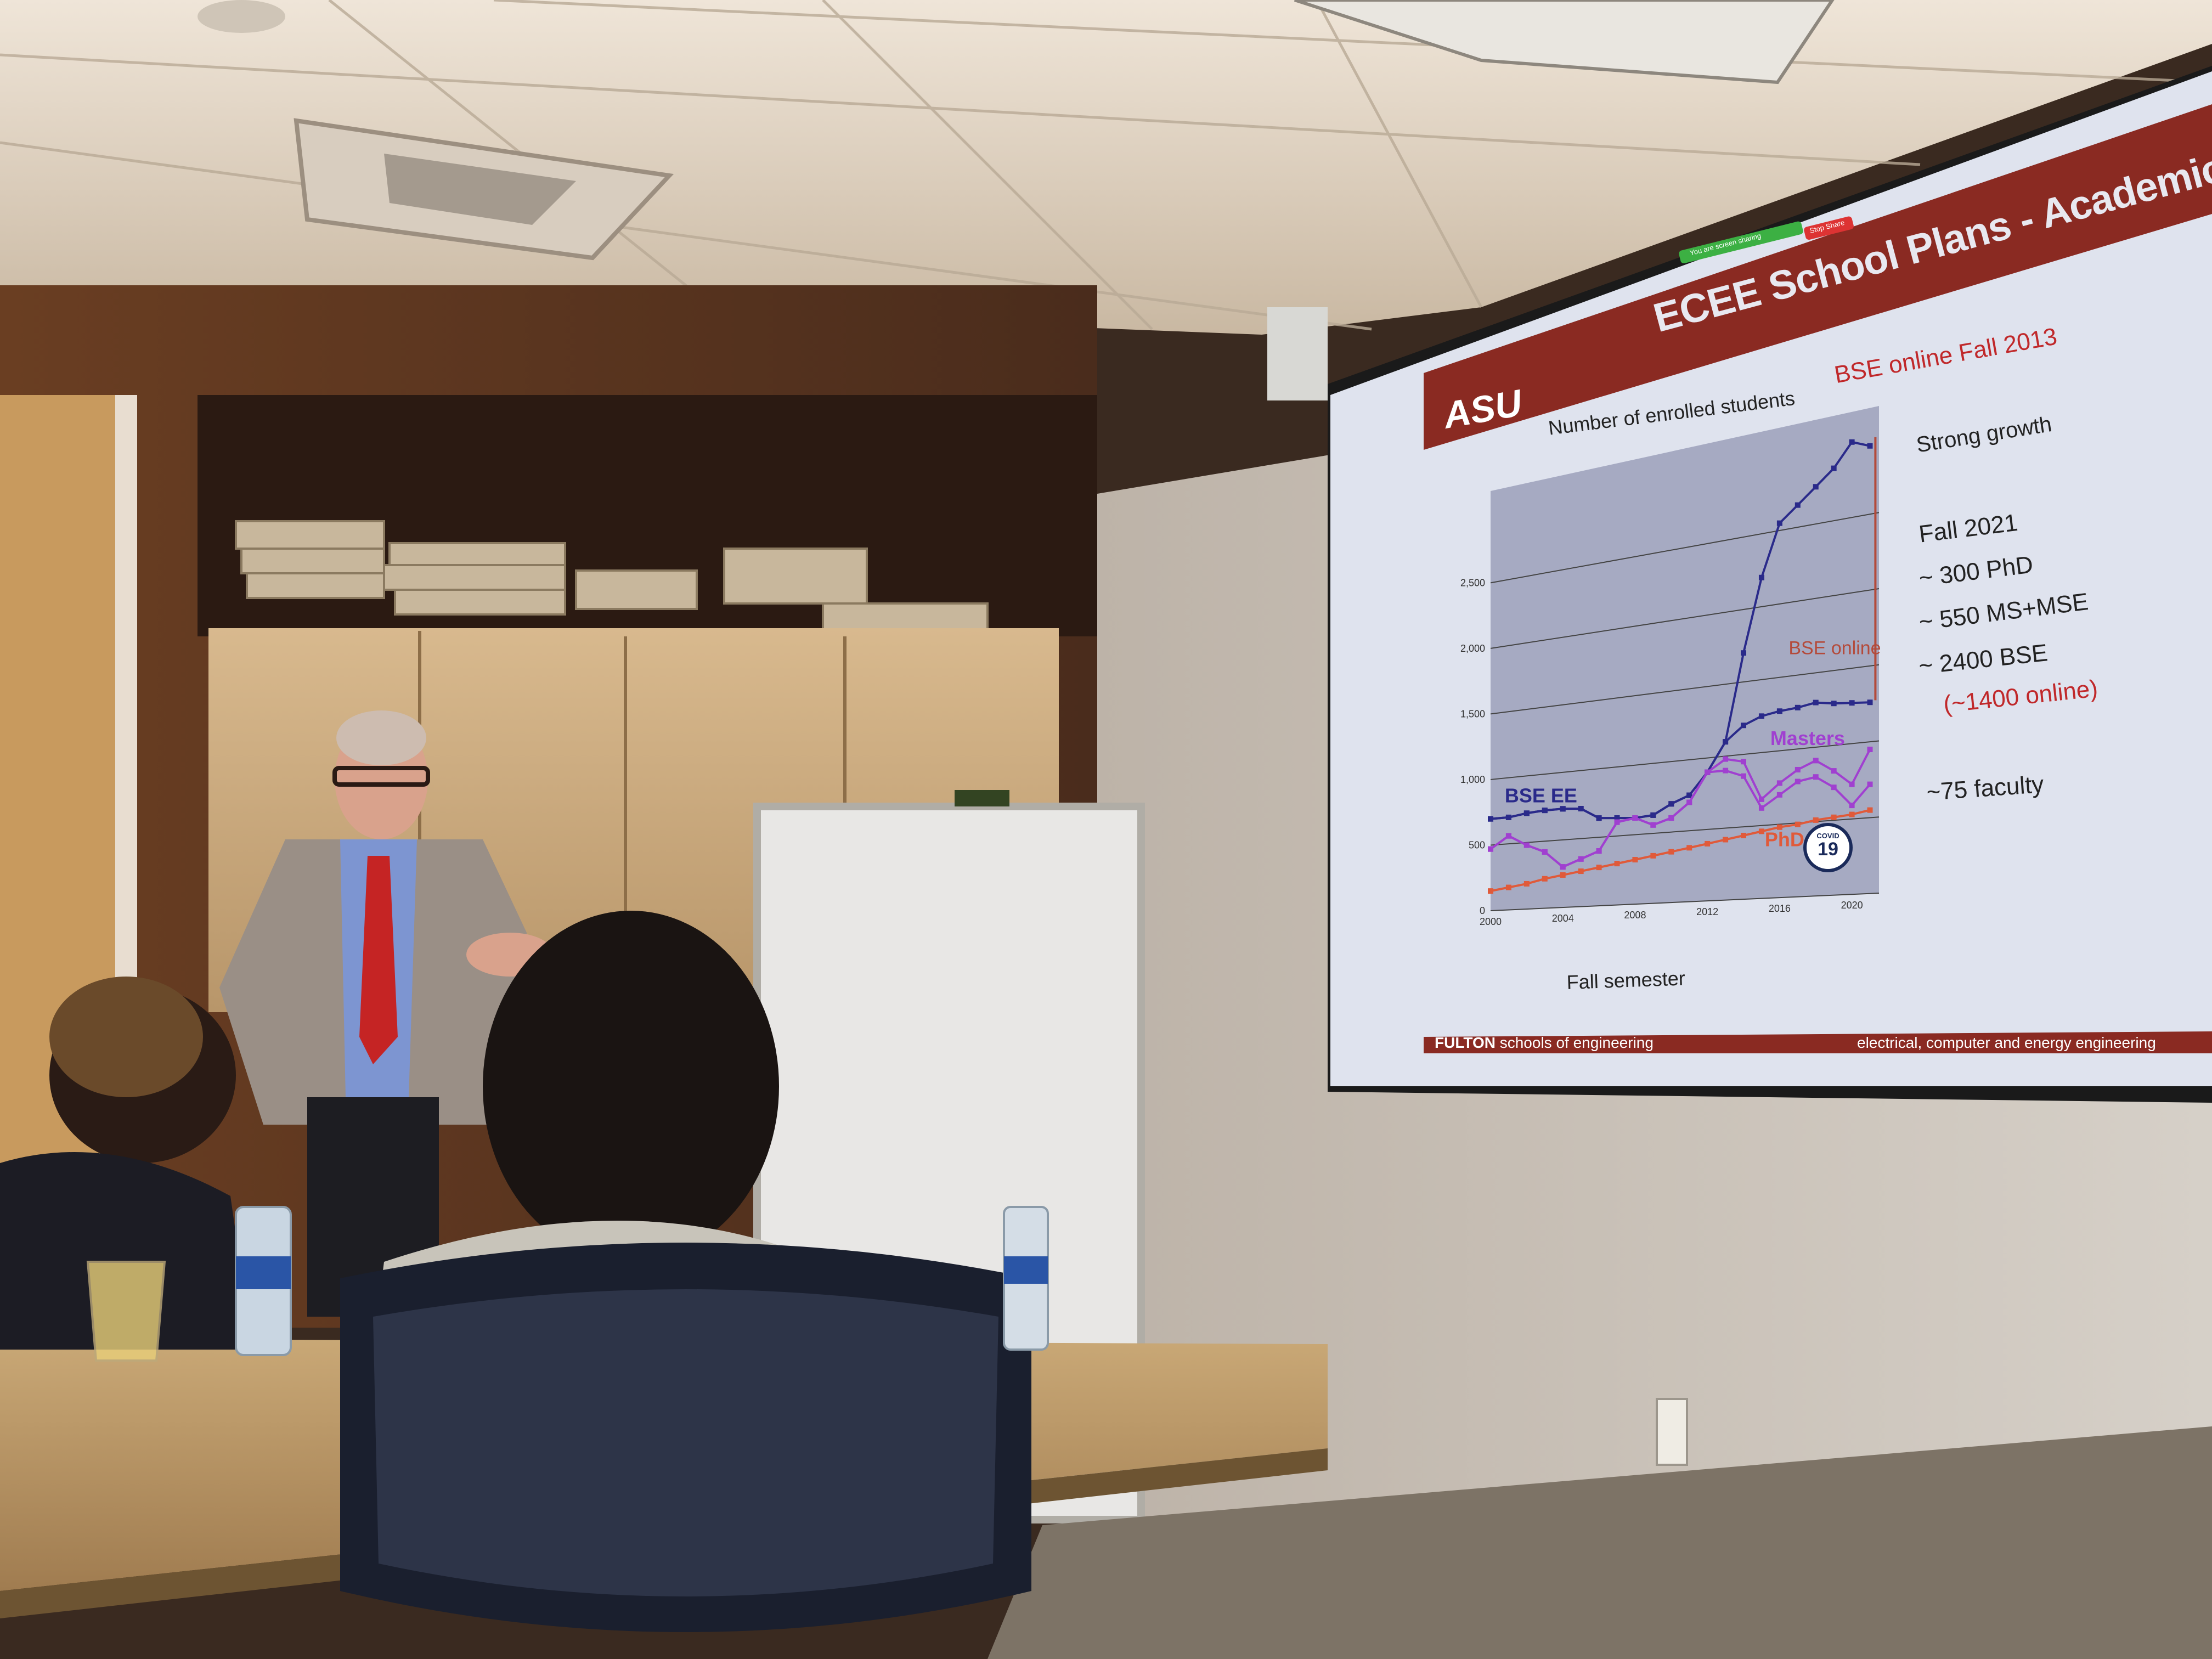  I want to click on y-tick-label: 1,000, so click(1472, 780).